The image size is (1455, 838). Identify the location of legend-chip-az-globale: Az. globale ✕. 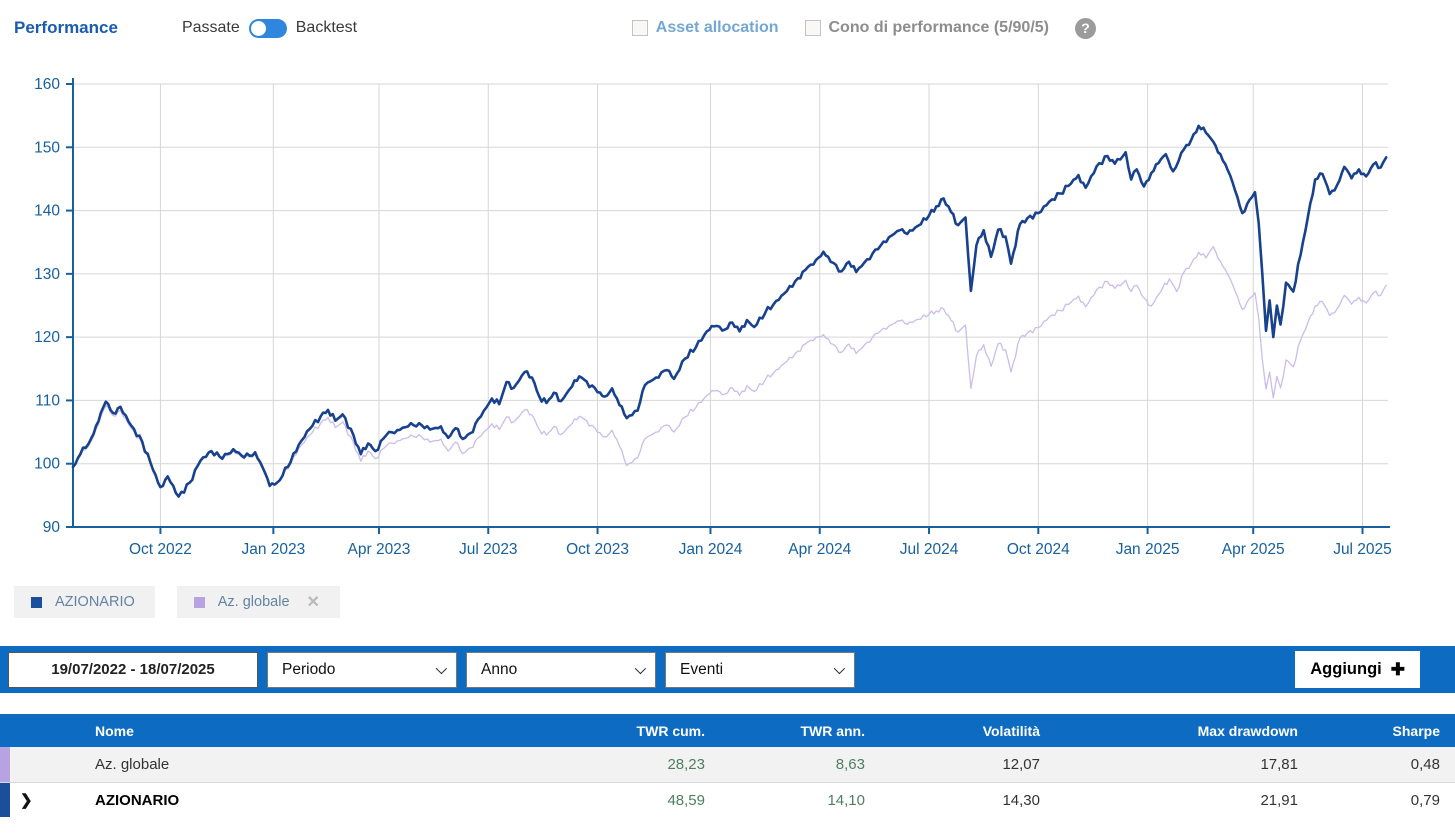
(258, 602).